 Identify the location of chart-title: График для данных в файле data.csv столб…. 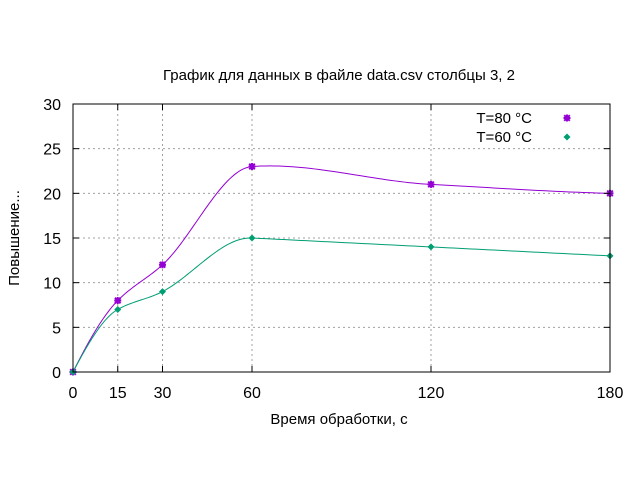
(339, 75).